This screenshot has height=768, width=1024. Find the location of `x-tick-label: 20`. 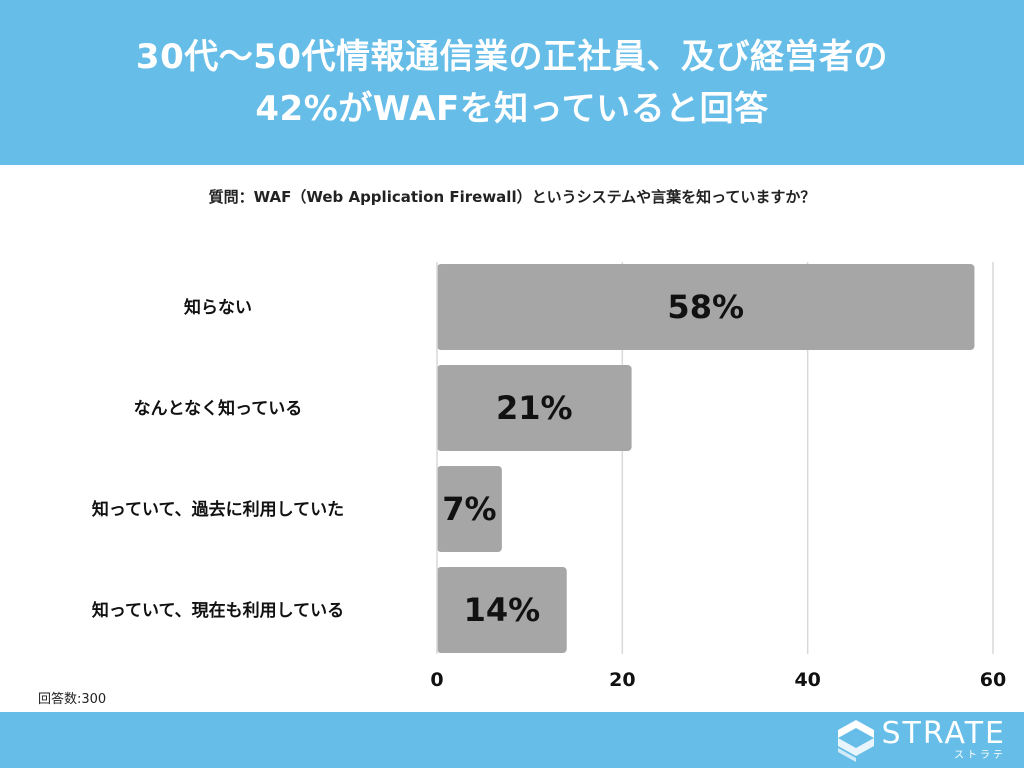

x-tick-label: 20 is located at coordinates (622, 680).